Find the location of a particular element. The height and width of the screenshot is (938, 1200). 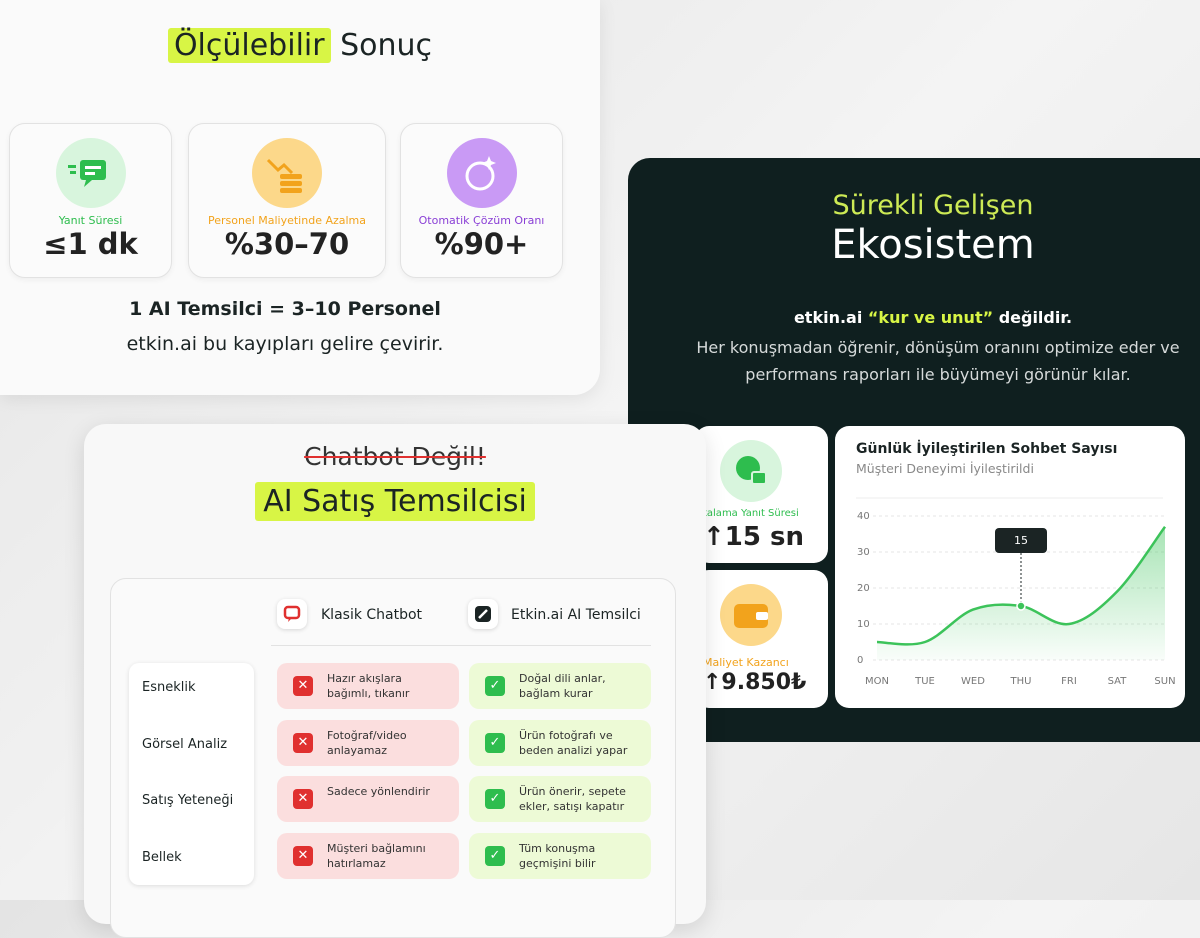

stat-card: Yanıt Süresi ≤1 dk is located at coordinates (90, 200).